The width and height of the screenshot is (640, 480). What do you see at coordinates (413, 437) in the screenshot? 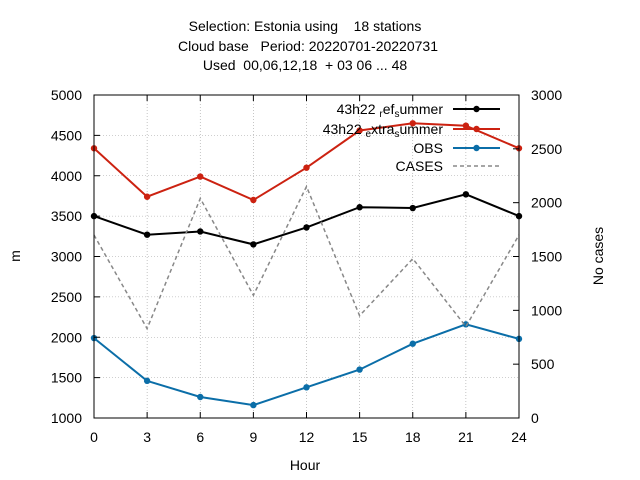
I see `x-tick-label: 18` at bounding box center [413, 437].